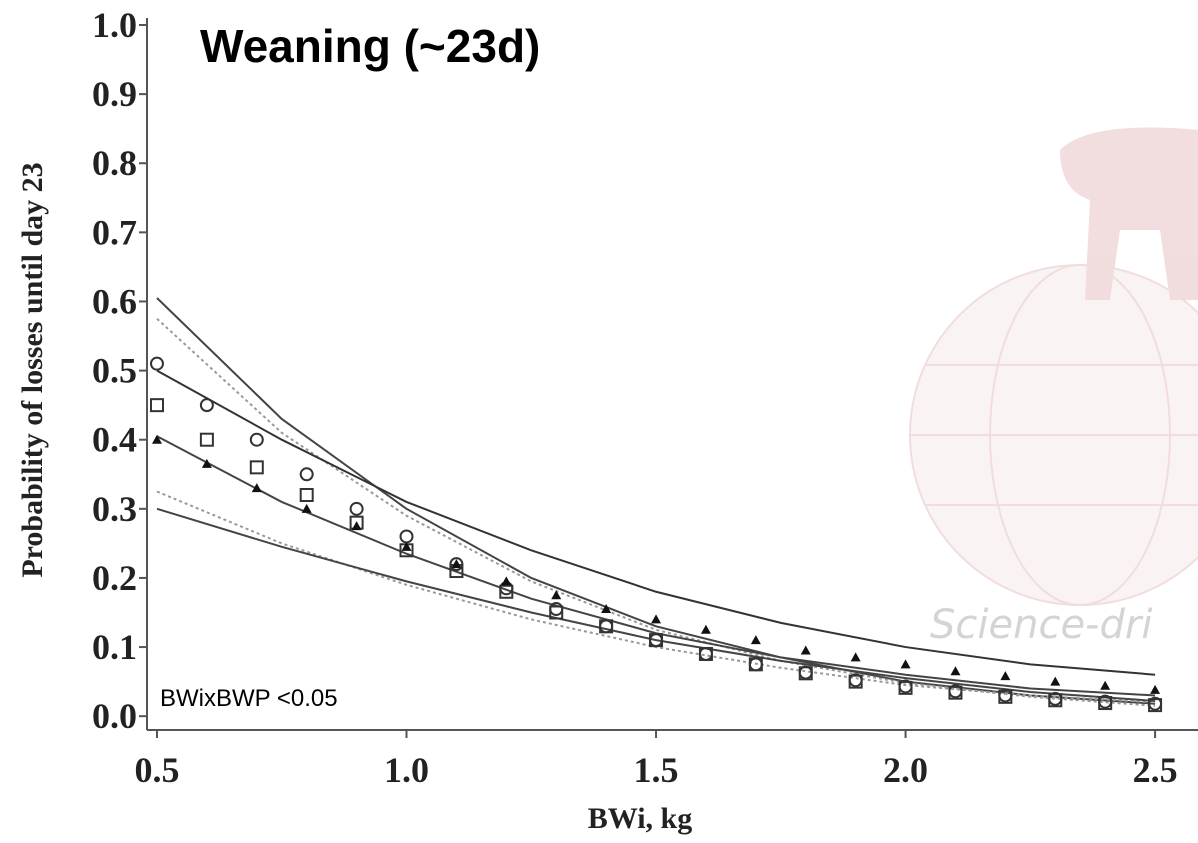  What do you see at coordinates (656, 770) in the screenshot?
I see `x-tick-label: 1.5` at bounding box center [656, 770].